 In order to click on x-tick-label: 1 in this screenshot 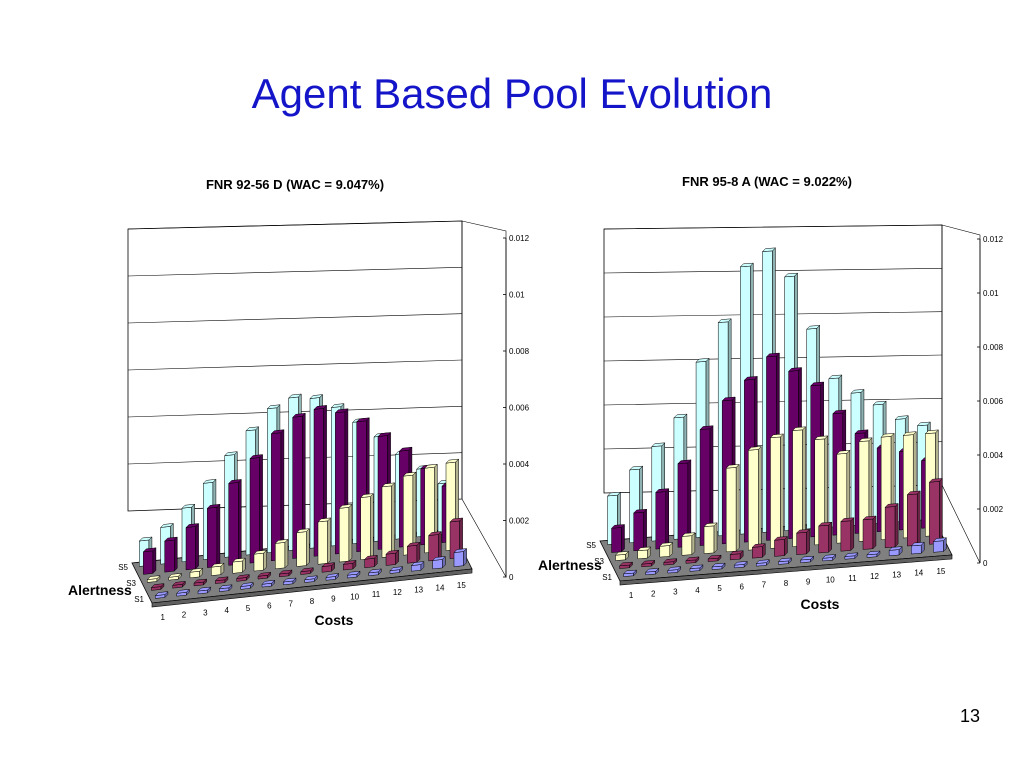, I will do `click(631, 595)`.